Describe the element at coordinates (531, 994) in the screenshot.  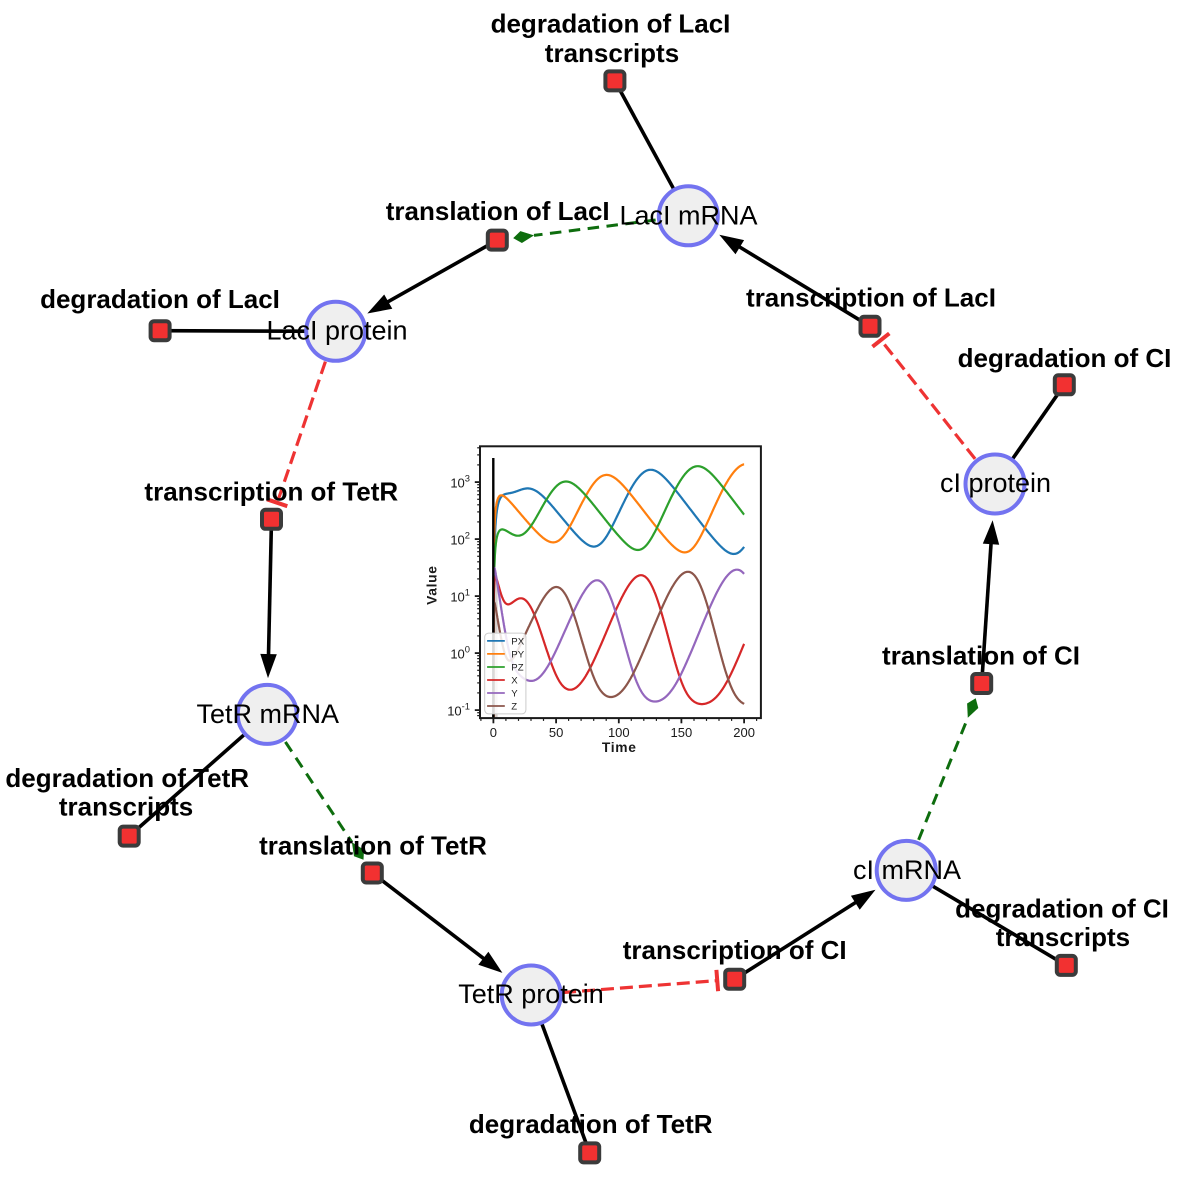
I see `svg-text: TetR protein` at that location.